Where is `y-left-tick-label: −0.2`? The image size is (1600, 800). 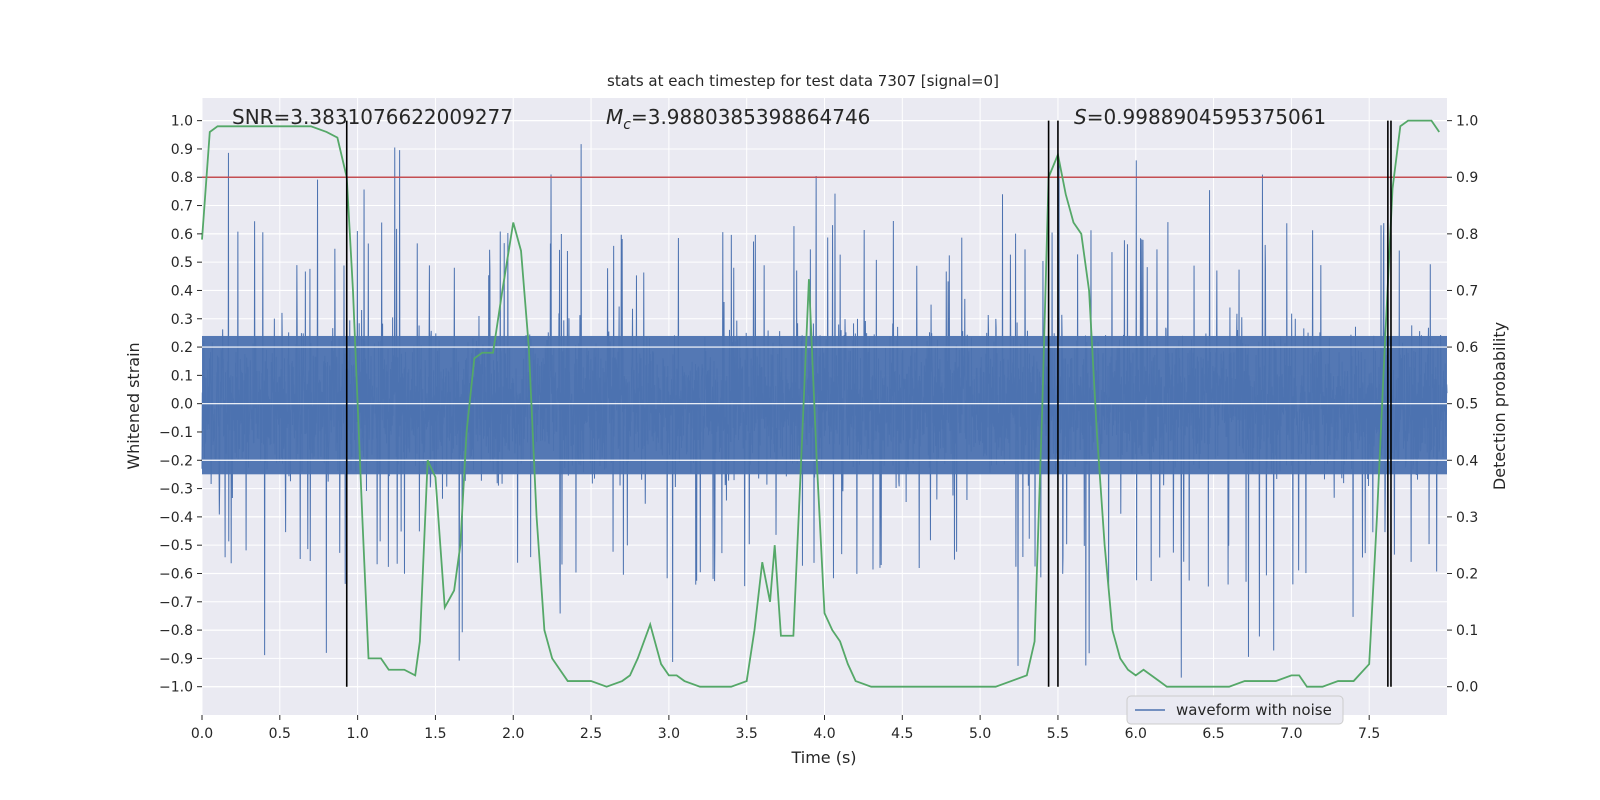
y-left-tick-label: −0.2 is located at coordinates (176, 461).